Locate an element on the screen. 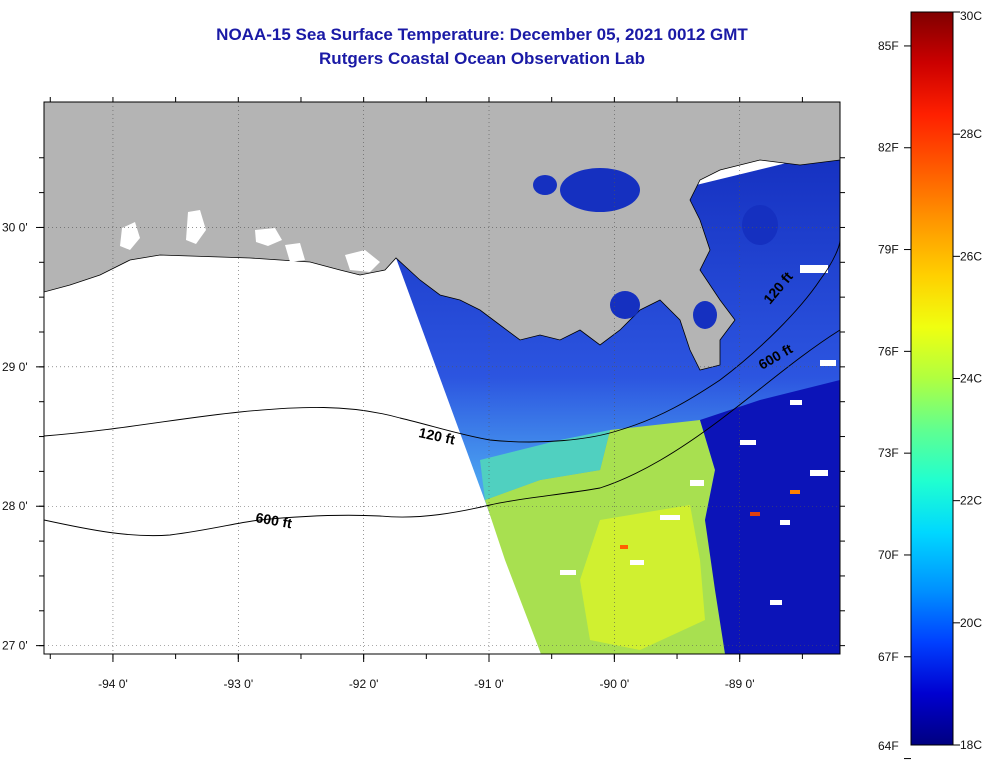 The height and width of the screenshot is (761, 992). warm-specks is located at coordinates (710, 519).